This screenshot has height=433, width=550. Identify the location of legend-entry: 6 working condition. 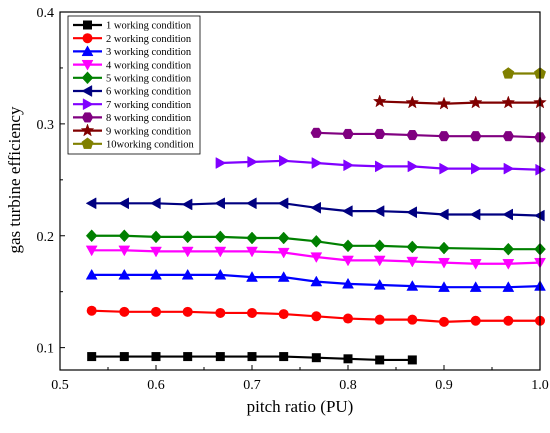
(132, 91).